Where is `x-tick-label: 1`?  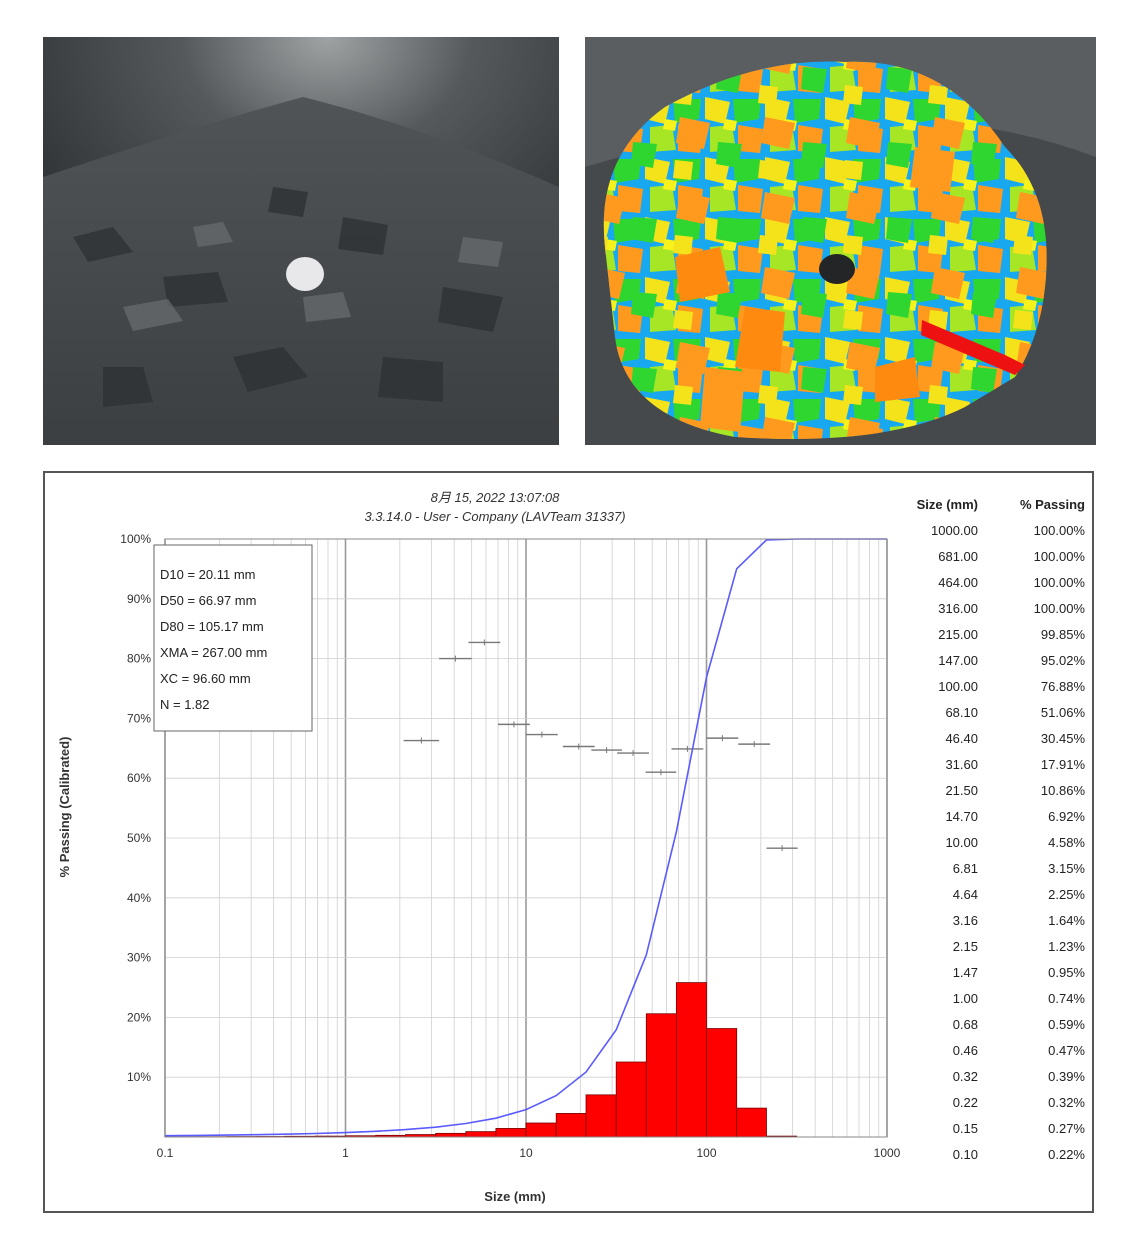
x-tick-label: 1 is located at coordinates (345, 1153).